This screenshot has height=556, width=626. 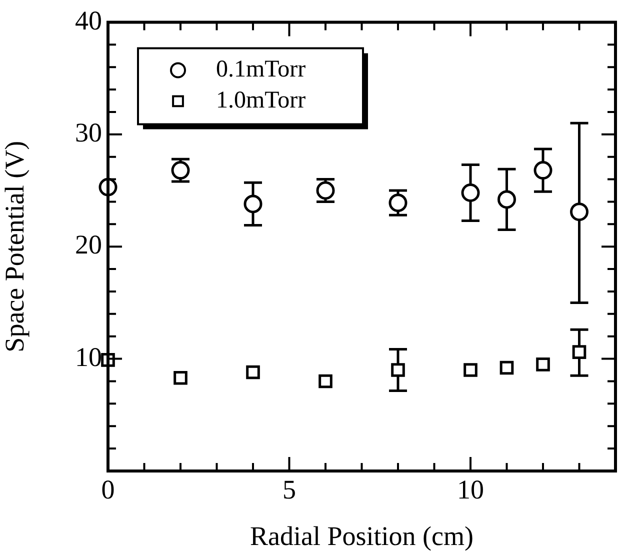 I want to click on y-tick-label: 40, so click(x=88, y=20).